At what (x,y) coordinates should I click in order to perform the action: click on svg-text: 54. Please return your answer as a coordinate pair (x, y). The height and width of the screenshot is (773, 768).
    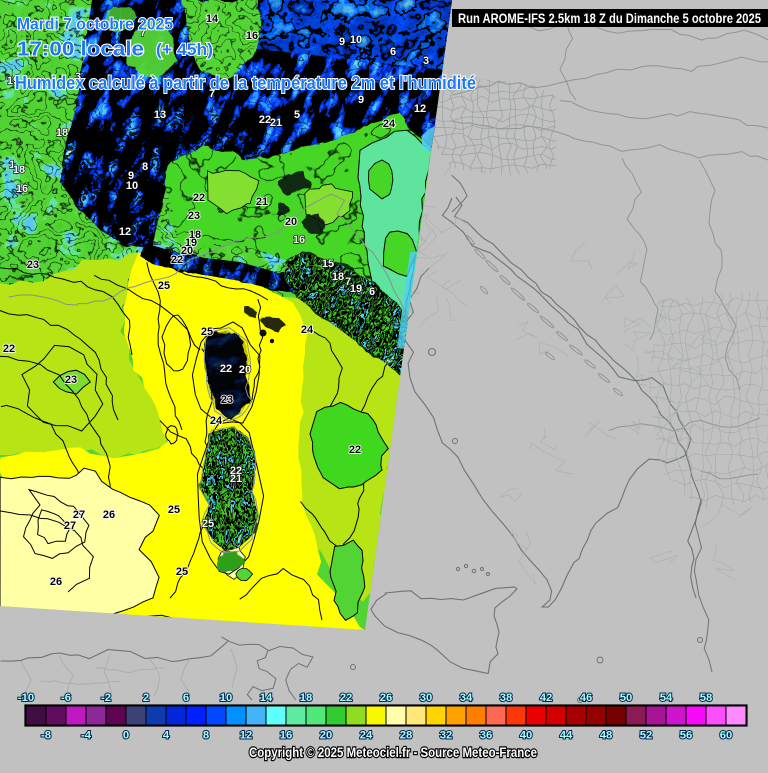
    Looking at the image, I should click on (666, 698).